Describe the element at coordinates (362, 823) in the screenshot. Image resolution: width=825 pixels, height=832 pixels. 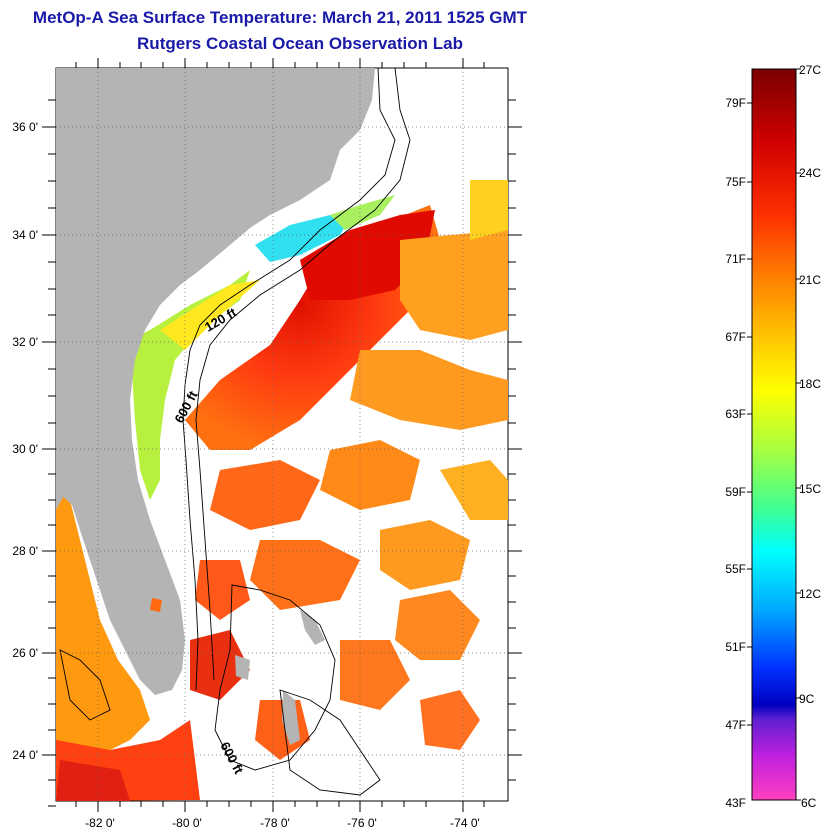
I see `lon-label-76: -76 0'` at that location.